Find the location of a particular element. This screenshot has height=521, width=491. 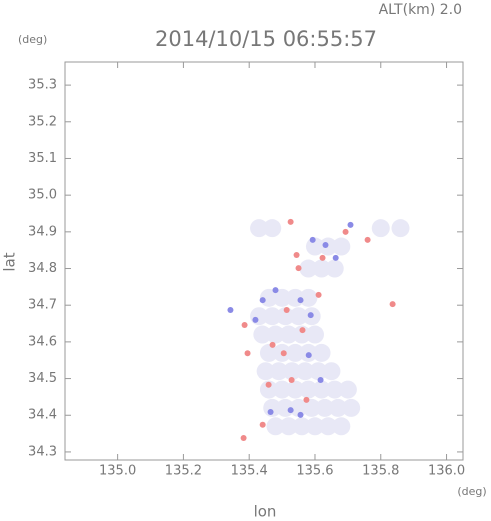

y-tick-label: 35.2 is located at coordinates (42, 121).